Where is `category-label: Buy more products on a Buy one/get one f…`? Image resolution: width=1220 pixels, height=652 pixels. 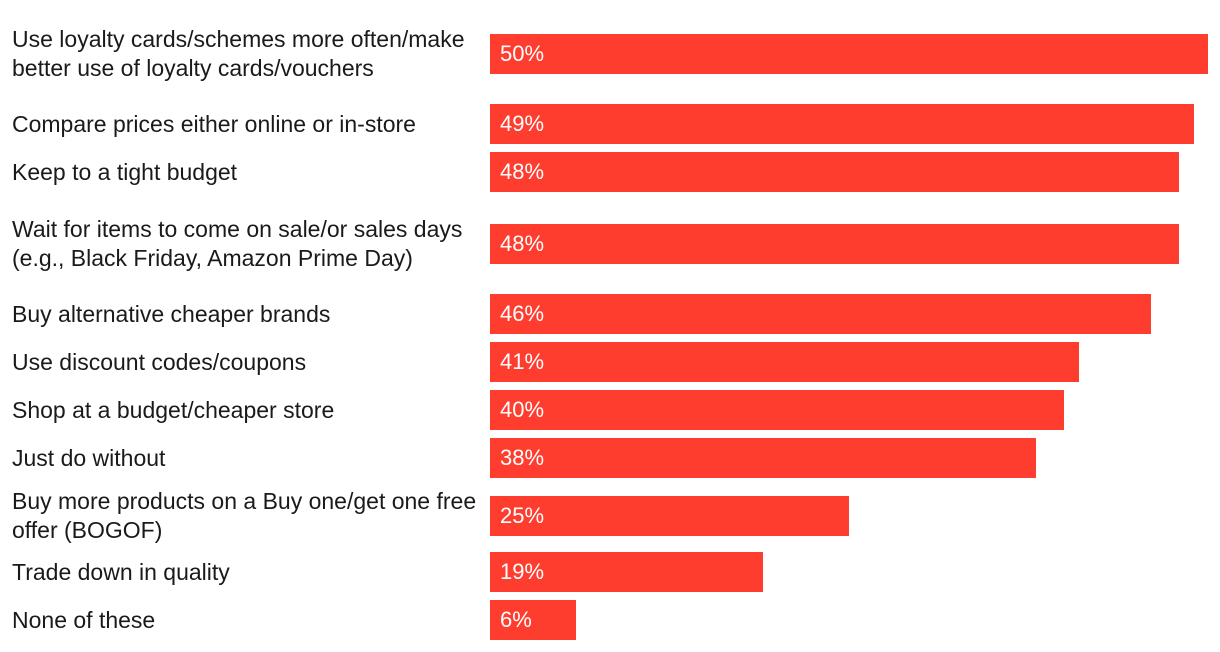
category-label: Buy more products on a Buy one/get one f… is located at coordinates (244, 515).